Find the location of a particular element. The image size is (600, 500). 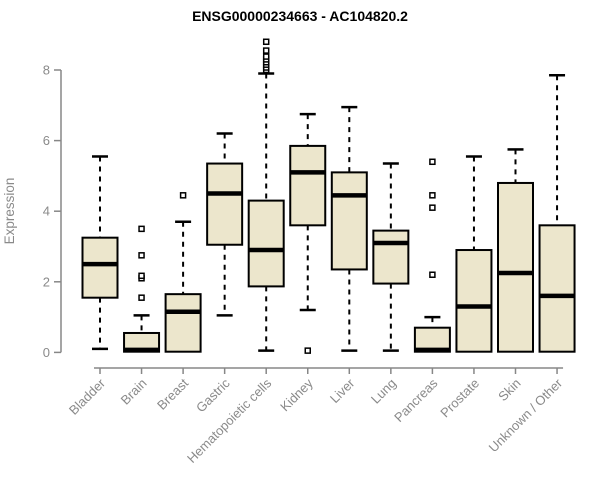

box-breast is located at coordinates (183, 272).